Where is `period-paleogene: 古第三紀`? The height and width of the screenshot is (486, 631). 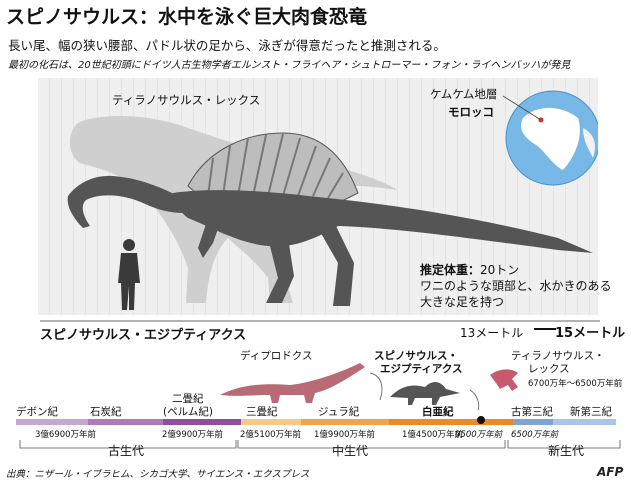 period-paleogene: 古第三紀 is located at coordinates (532, 412).